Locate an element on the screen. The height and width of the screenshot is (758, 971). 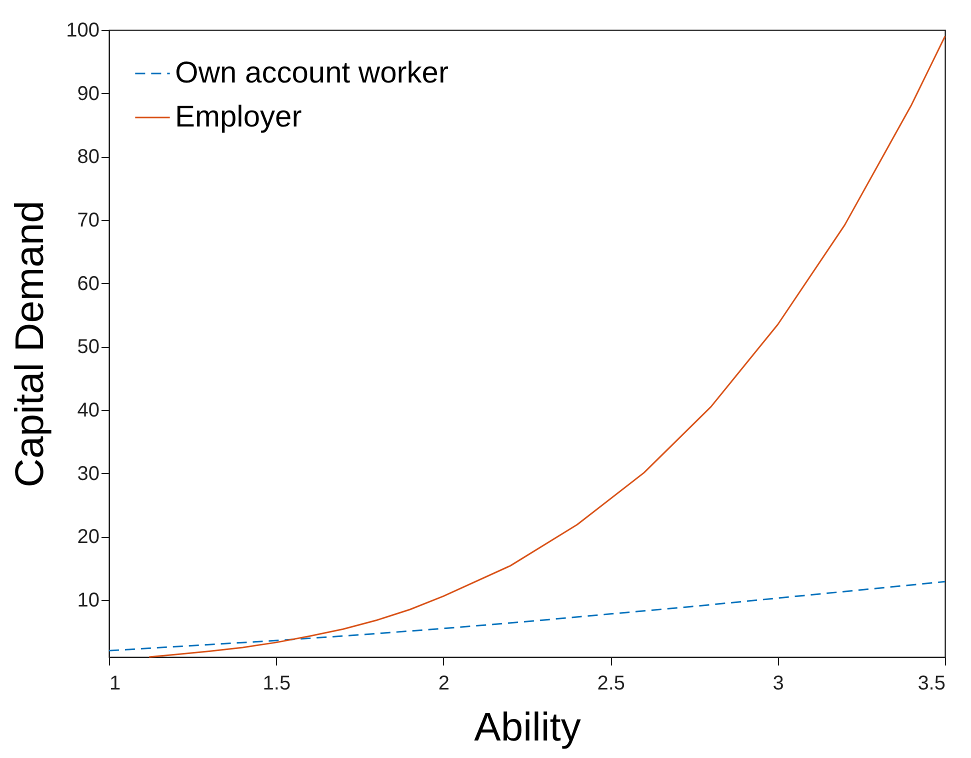
x-tick-label: 2.5 is located at coordinates (611, 683).